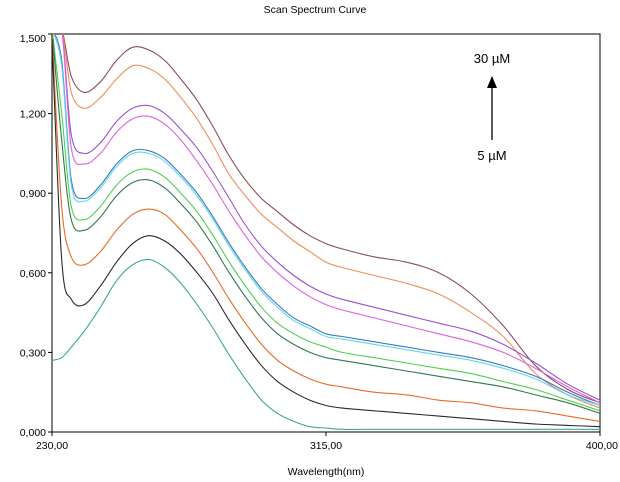 The width and height of the screenshot is (620, 482). Describe the element at coordinates (33, 433) in the screenshot. I see `y-tick-label: 0,000` at that location.